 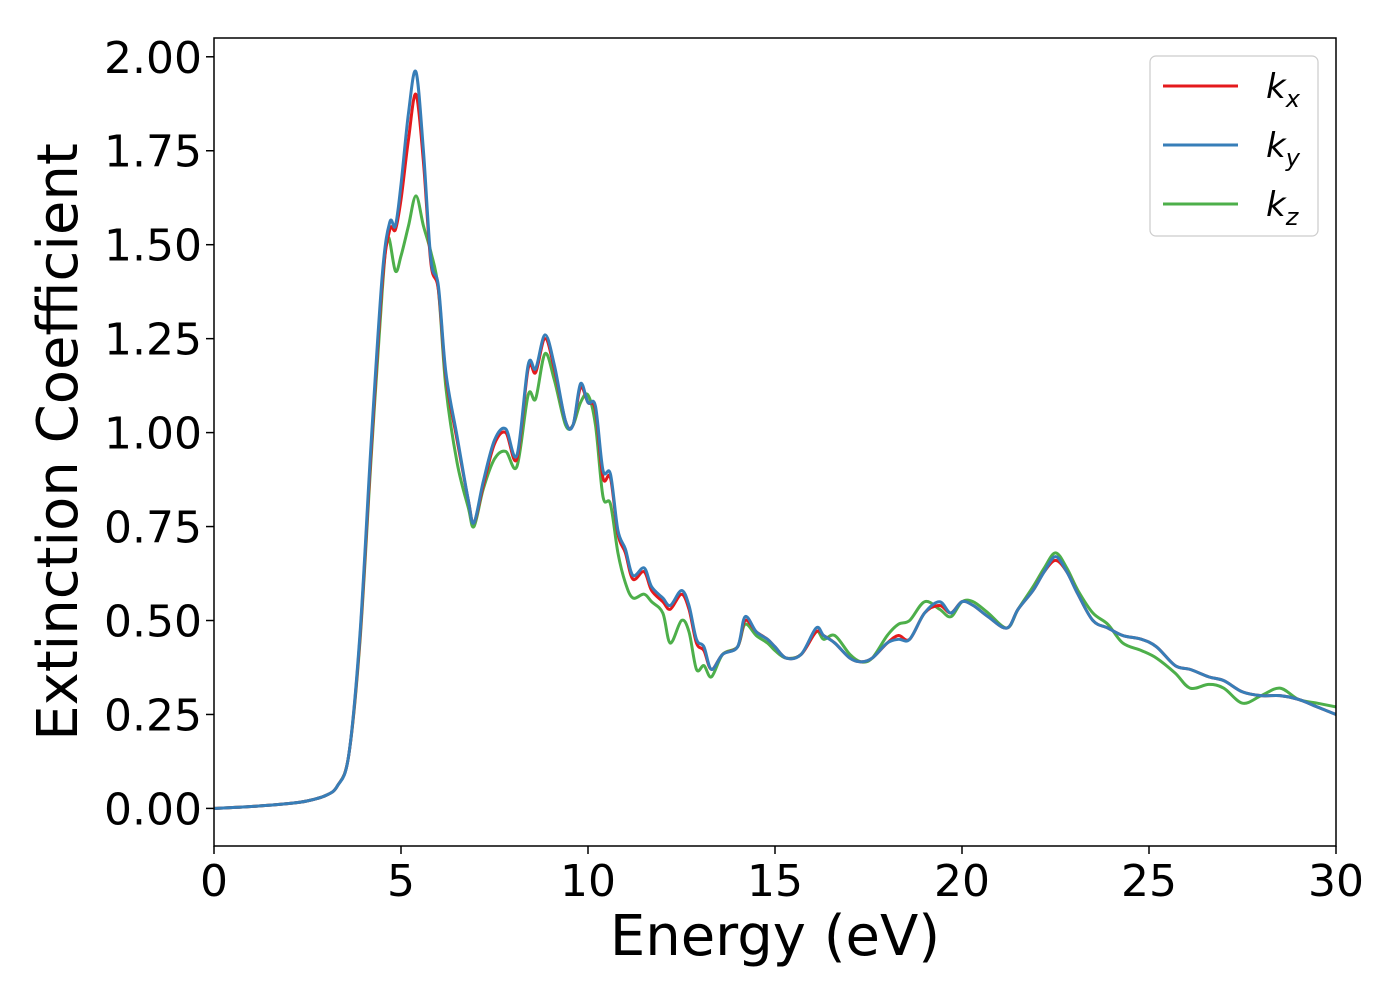 What do you see at coordinates (153, 715) in the screenshot?
I see `y-tick-label: 0.25` at bounding box center [153, 715].